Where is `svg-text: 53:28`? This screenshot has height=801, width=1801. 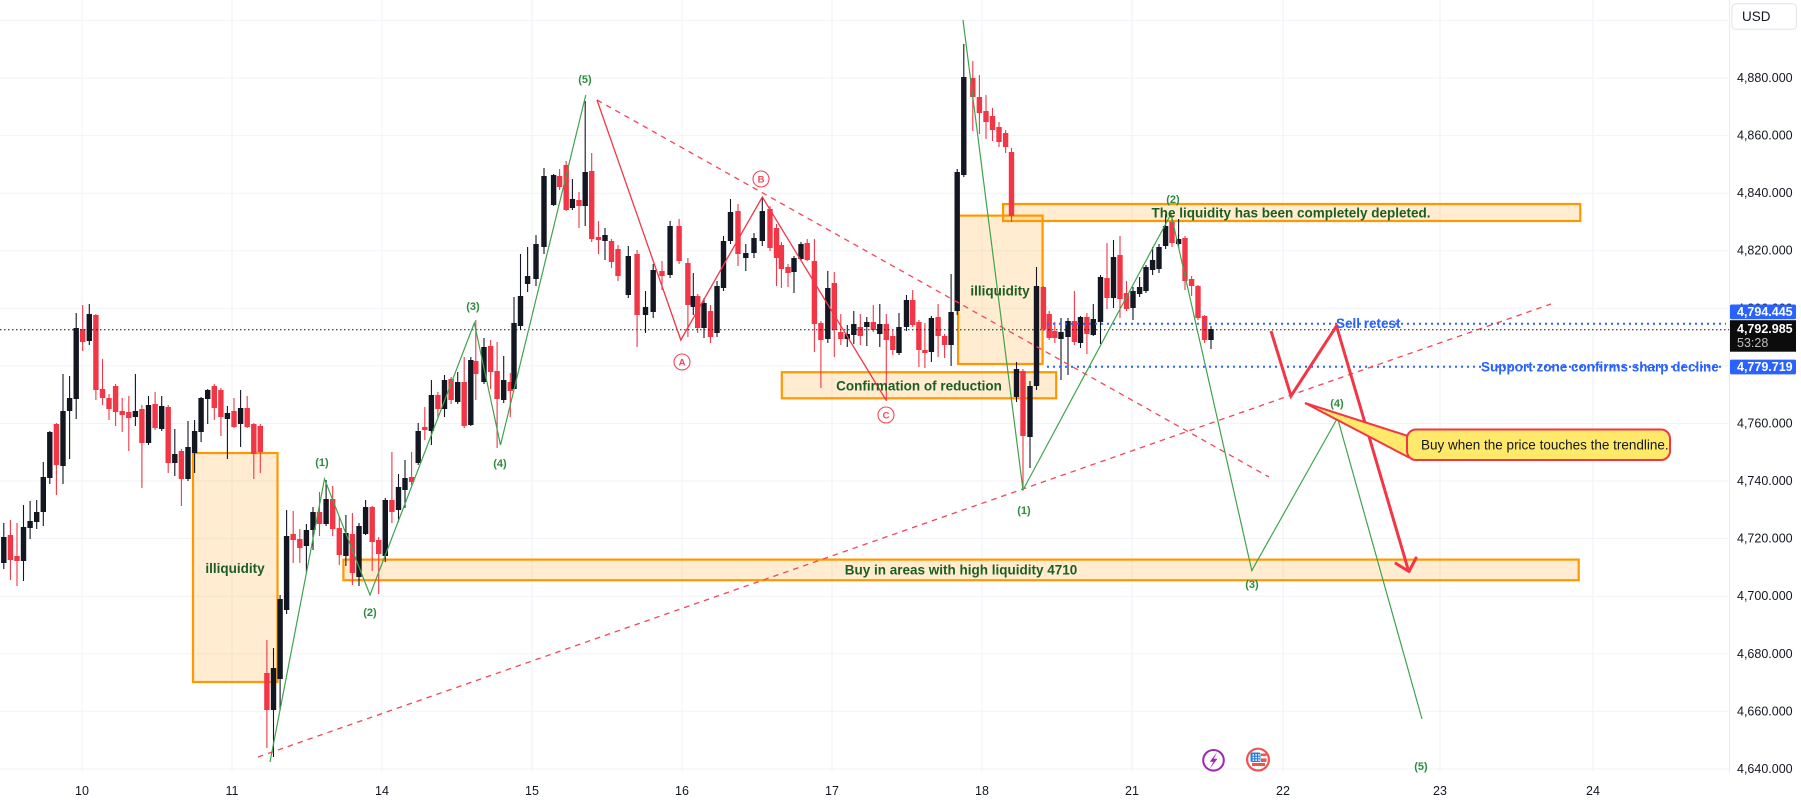
svg-text: 53:28 is located at coordinates (1752, 343).